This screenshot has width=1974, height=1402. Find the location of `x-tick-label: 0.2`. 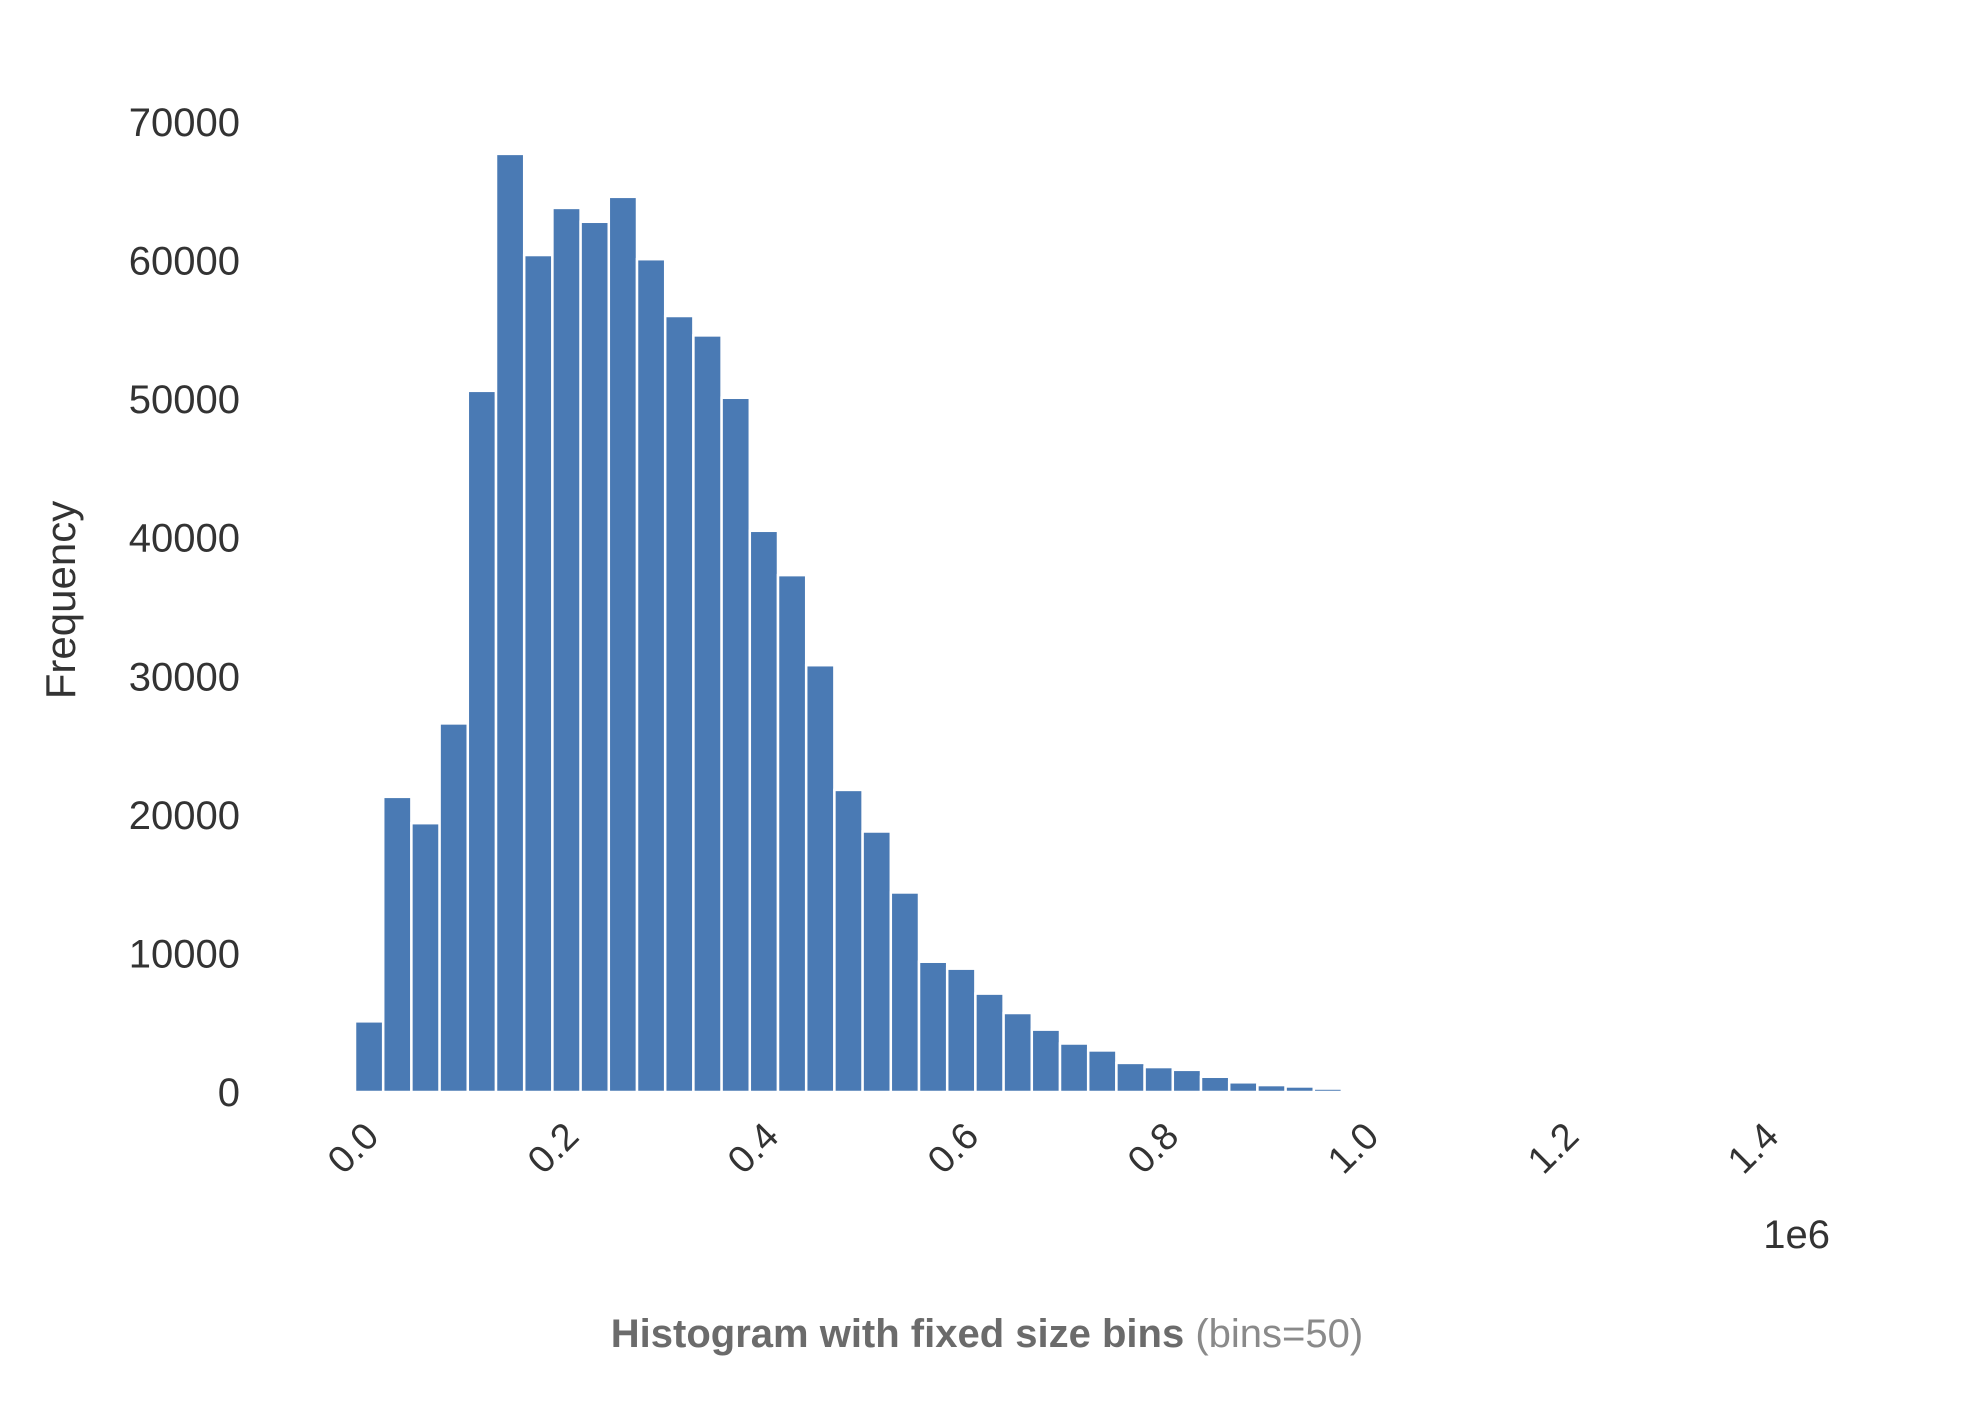

x-tick-label: 0.2 is located at coordinates (553, 1148).